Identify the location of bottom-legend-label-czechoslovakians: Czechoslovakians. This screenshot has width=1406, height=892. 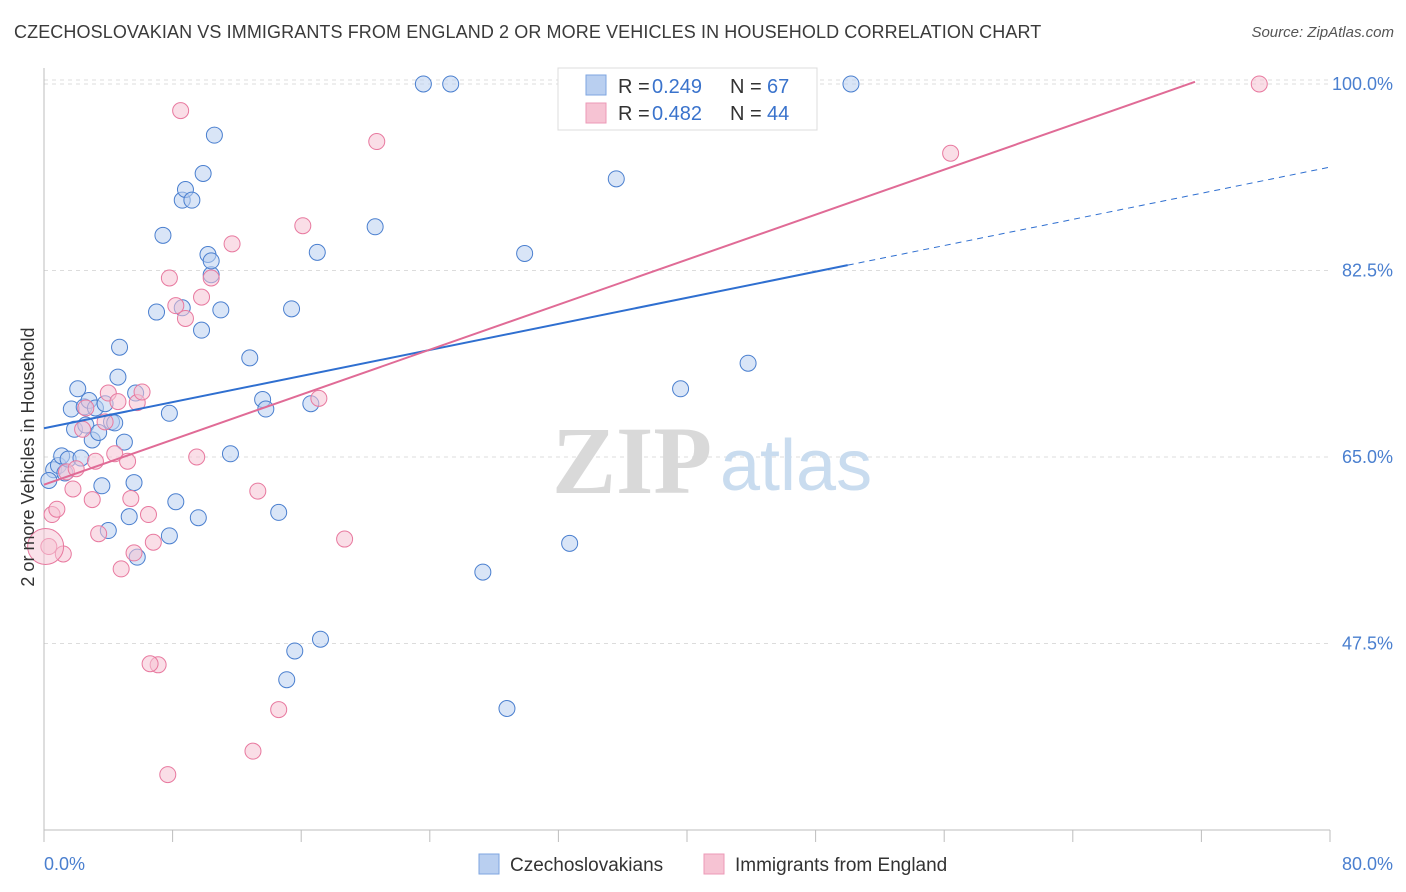
(586, 865).